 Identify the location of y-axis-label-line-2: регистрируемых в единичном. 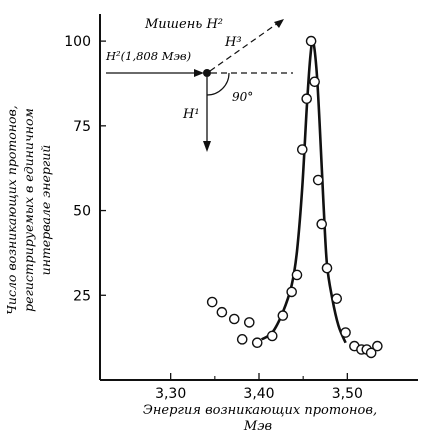
(28, 210).